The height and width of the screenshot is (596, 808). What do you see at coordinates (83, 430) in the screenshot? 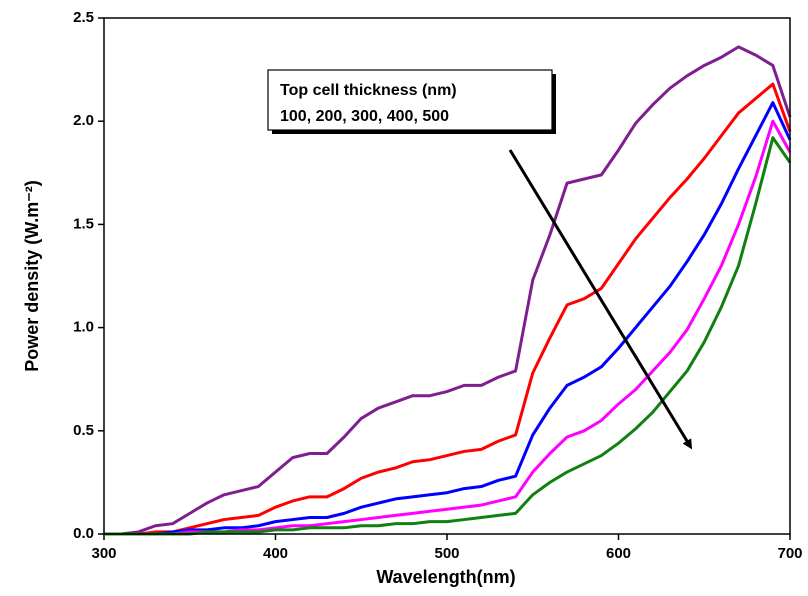
I see `y-tick-label: 0.5` at bounding box center [83, 430].